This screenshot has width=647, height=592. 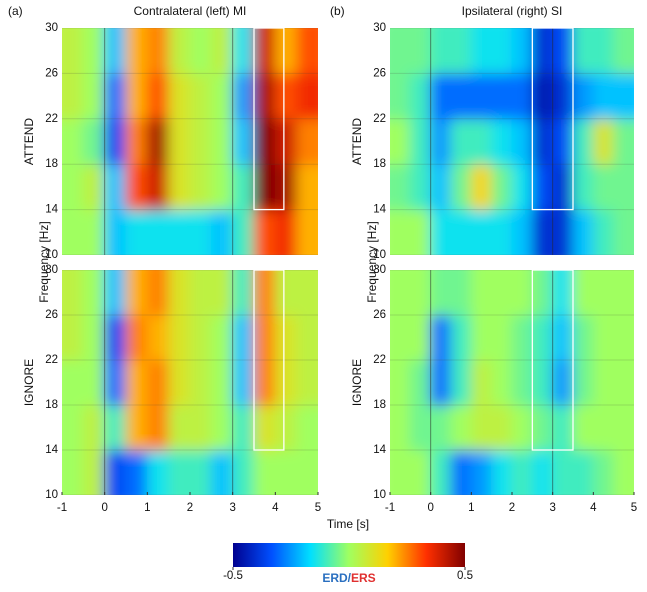 I want to click on heatmap-area, so click(x=512, y=382).